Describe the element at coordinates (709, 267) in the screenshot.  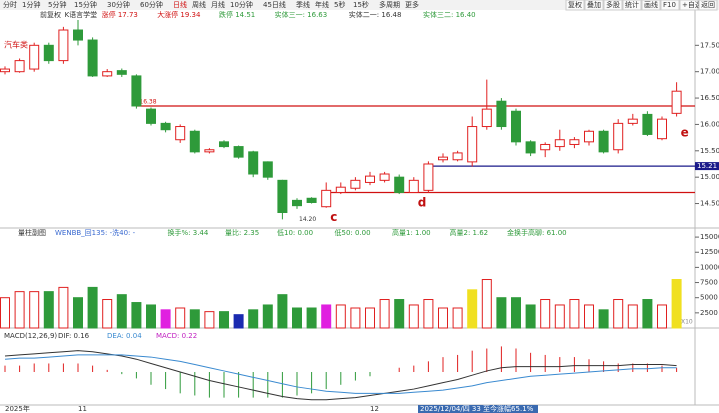
I see `y-tick-label: 10000` at that location.